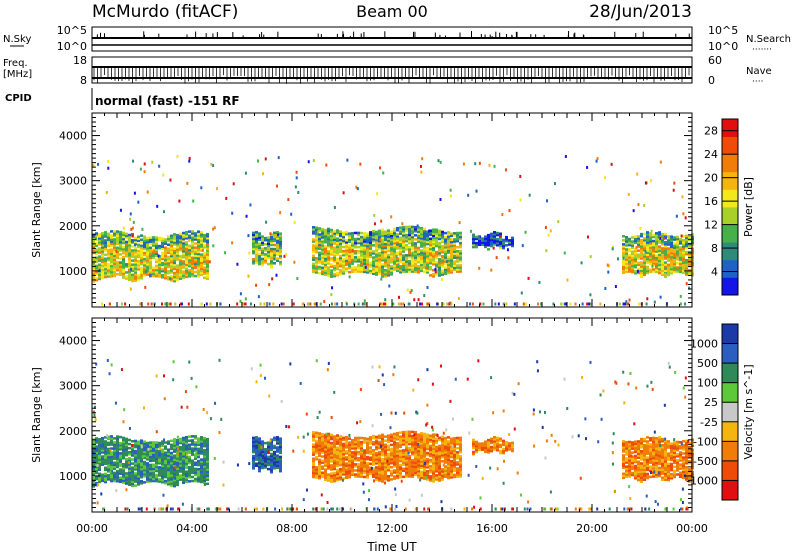  I want to click on echo-region, so click(267, 455).